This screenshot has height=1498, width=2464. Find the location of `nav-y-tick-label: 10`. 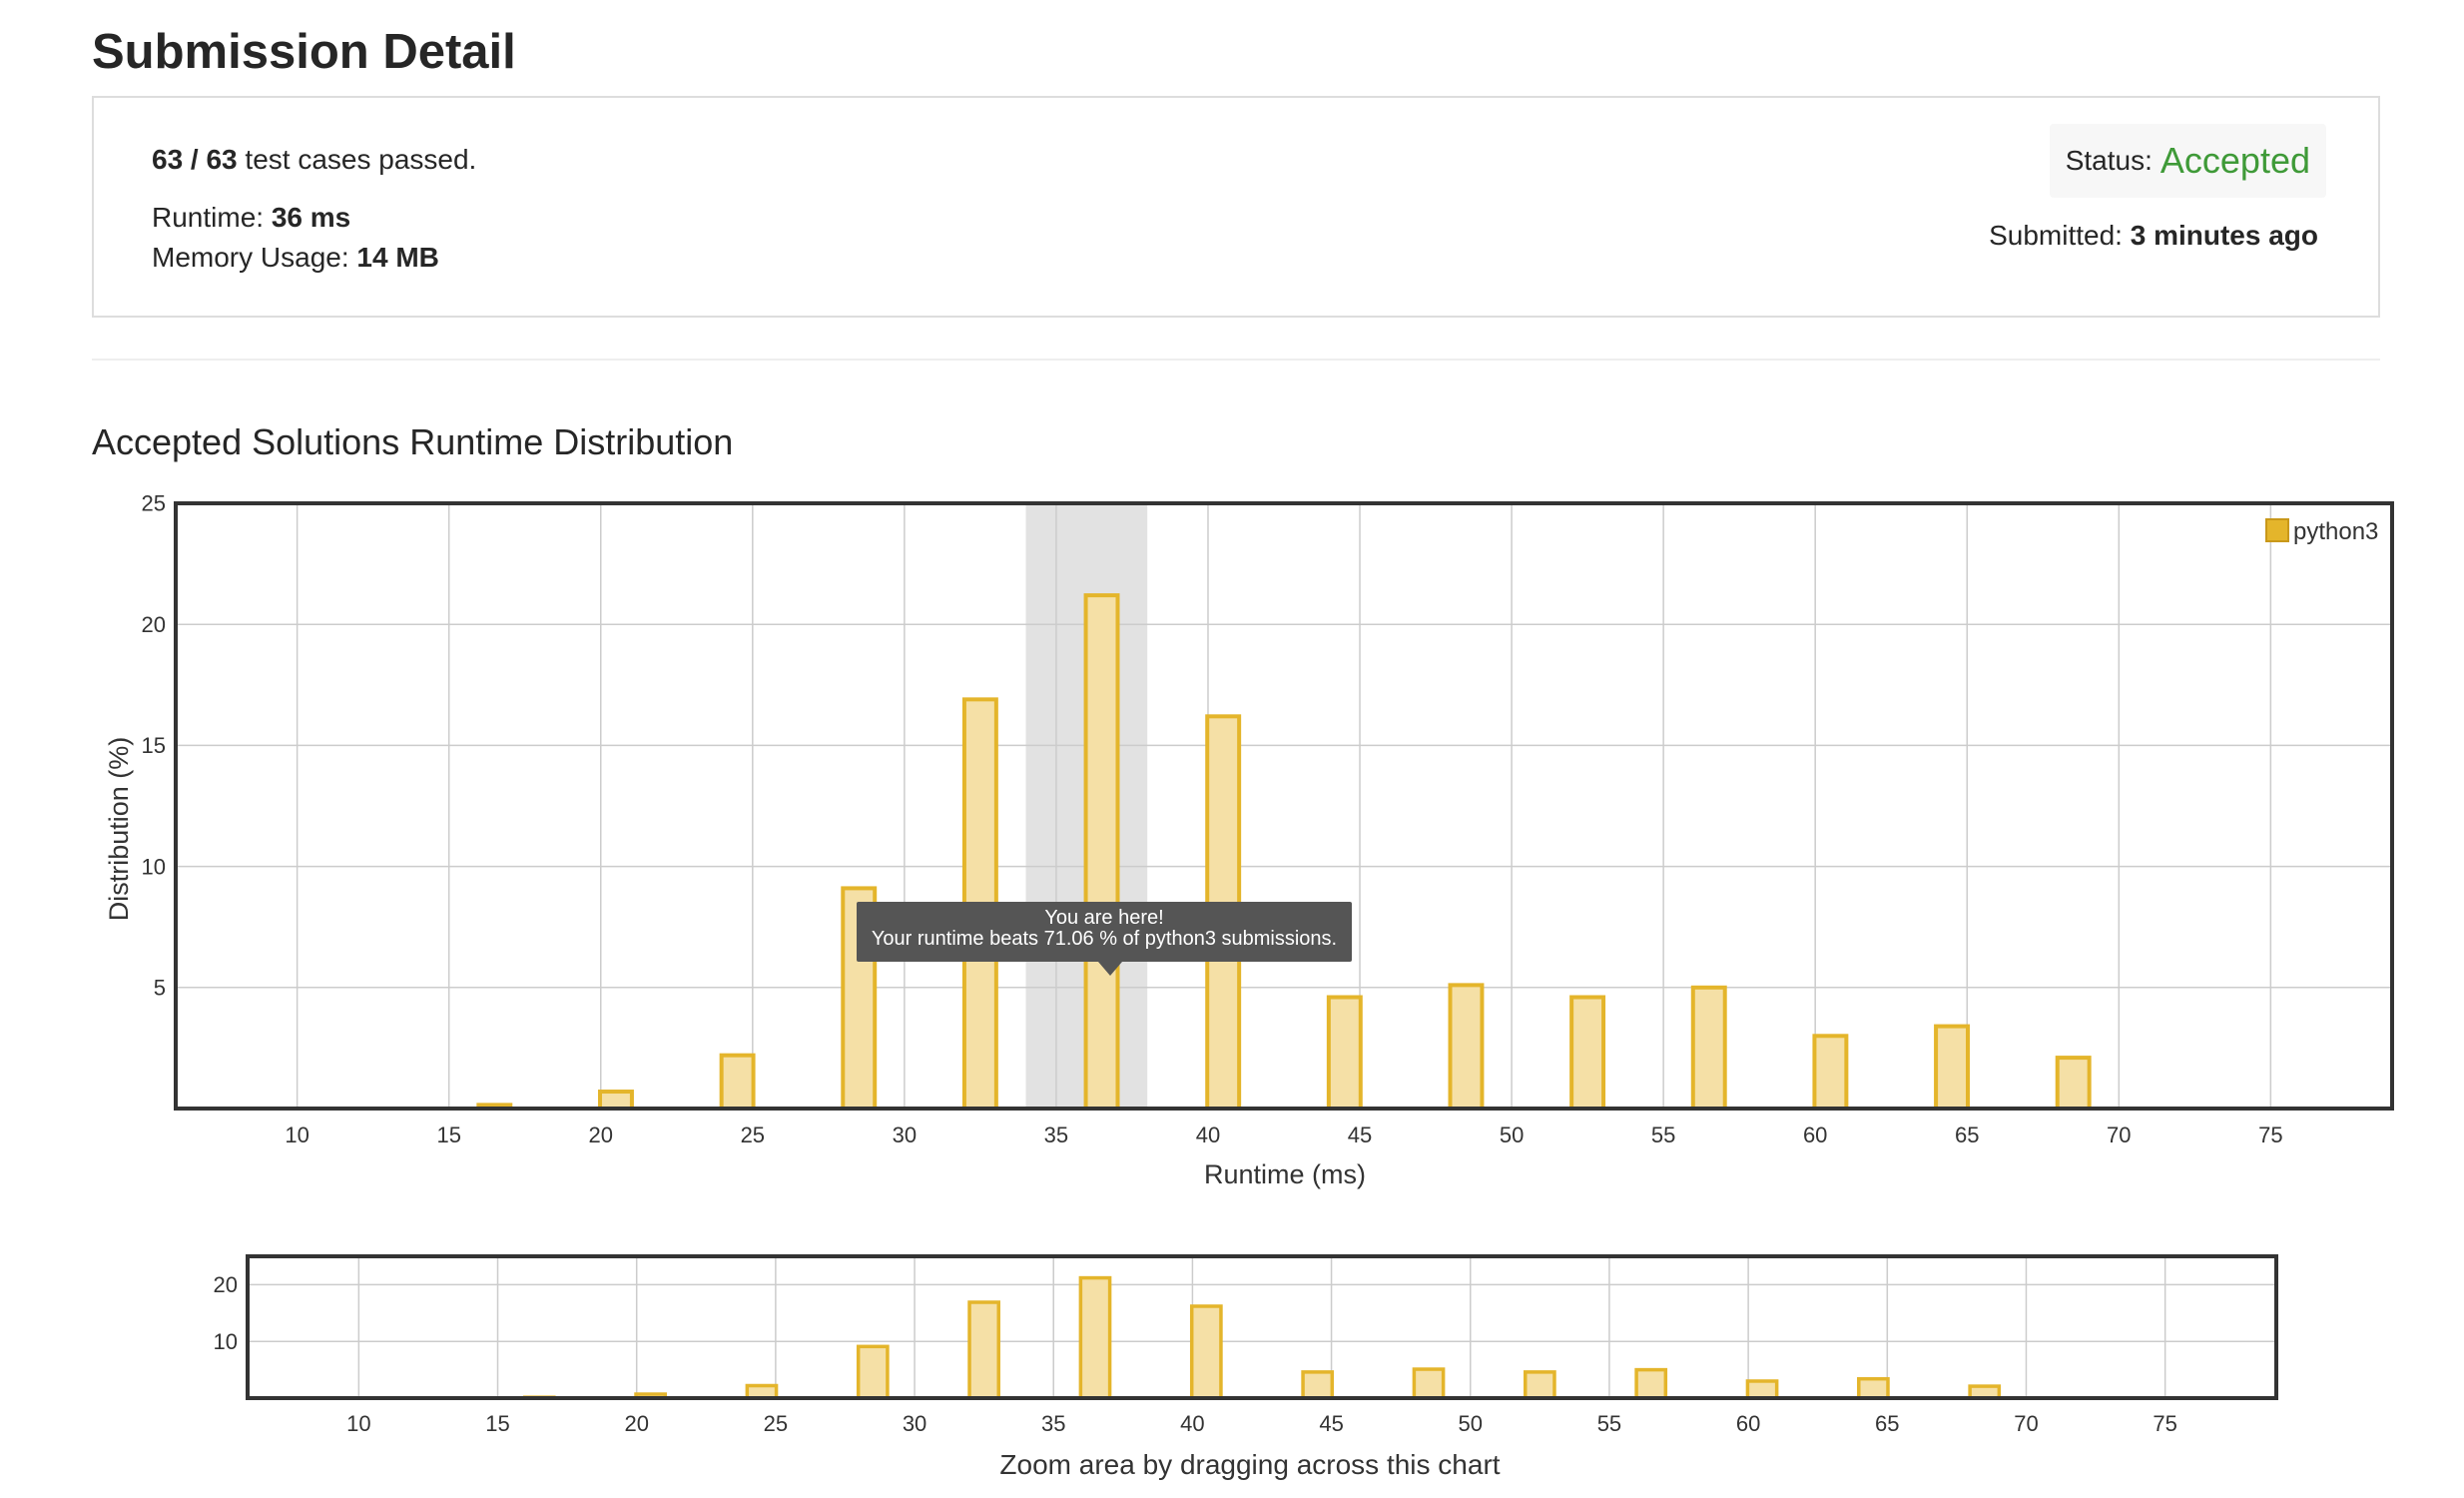

nav-y-tick-label: 10 is located at coordinates (226, 1342).